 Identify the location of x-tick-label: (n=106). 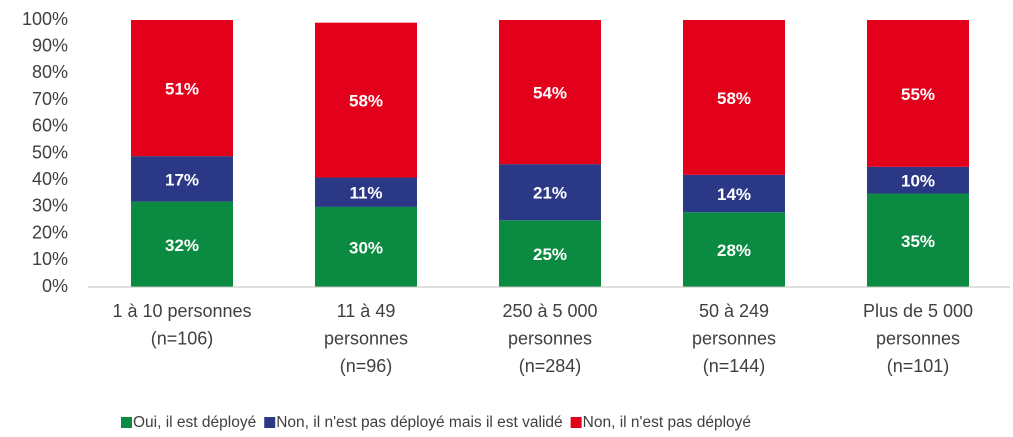
(182, 338).